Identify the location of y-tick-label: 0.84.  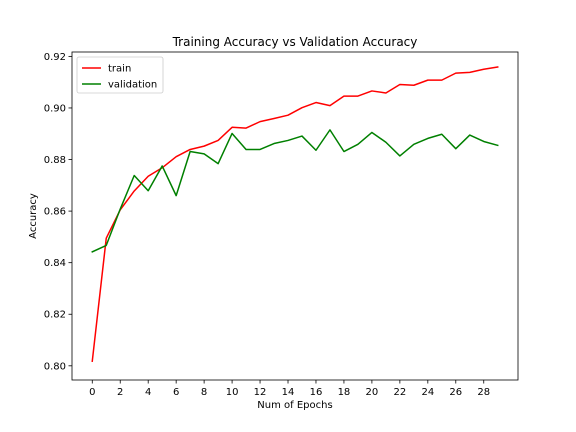
(55, 263).